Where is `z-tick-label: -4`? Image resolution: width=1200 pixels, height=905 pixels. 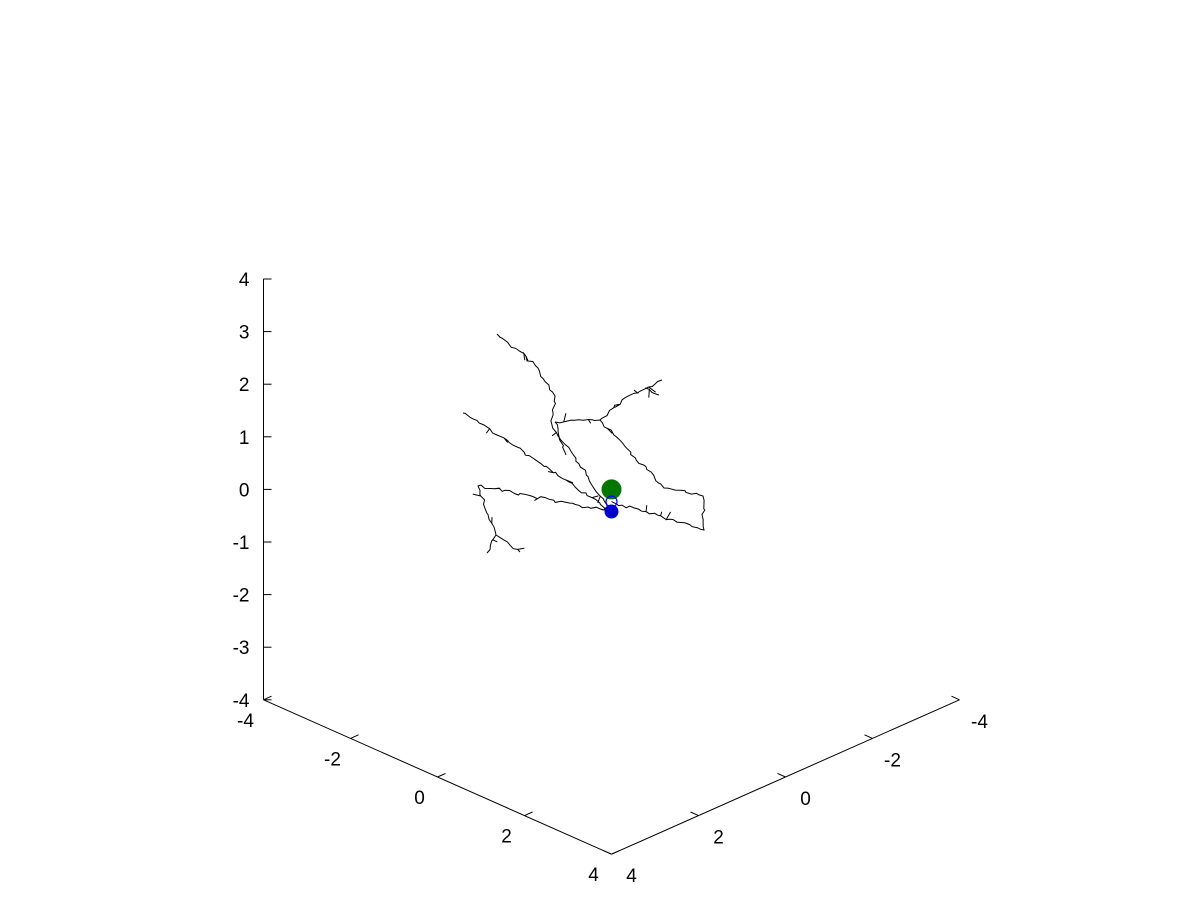 z-tick-label: -4 is located at coordinates (241, 701).